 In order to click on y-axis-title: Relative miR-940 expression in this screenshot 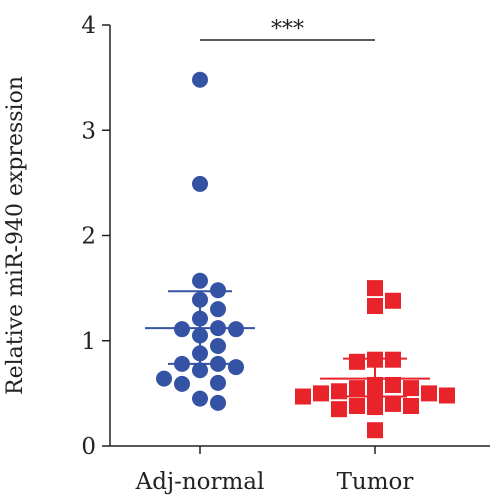, I will do `click(15, 235)`.